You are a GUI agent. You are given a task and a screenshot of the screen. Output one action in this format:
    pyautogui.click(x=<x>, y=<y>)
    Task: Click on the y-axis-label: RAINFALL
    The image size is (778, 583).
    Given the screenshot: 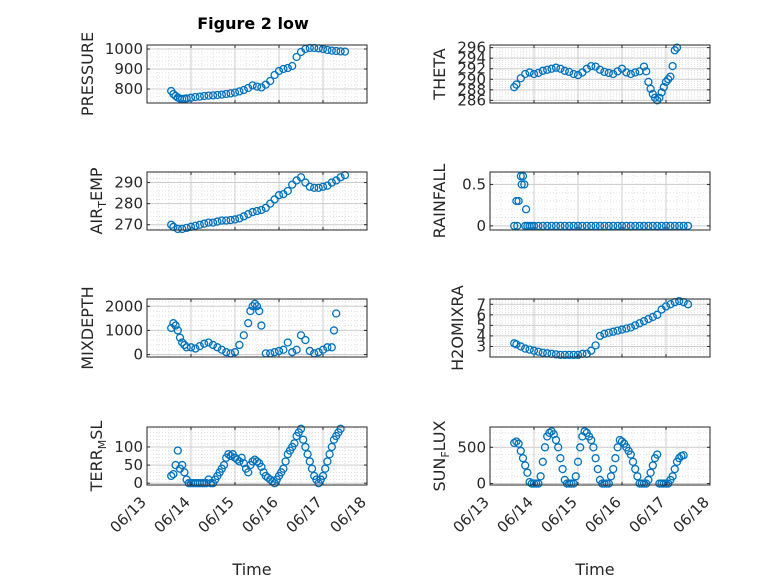 What is the action you would take?
    pyautogui.click(x=439, y=201)
    